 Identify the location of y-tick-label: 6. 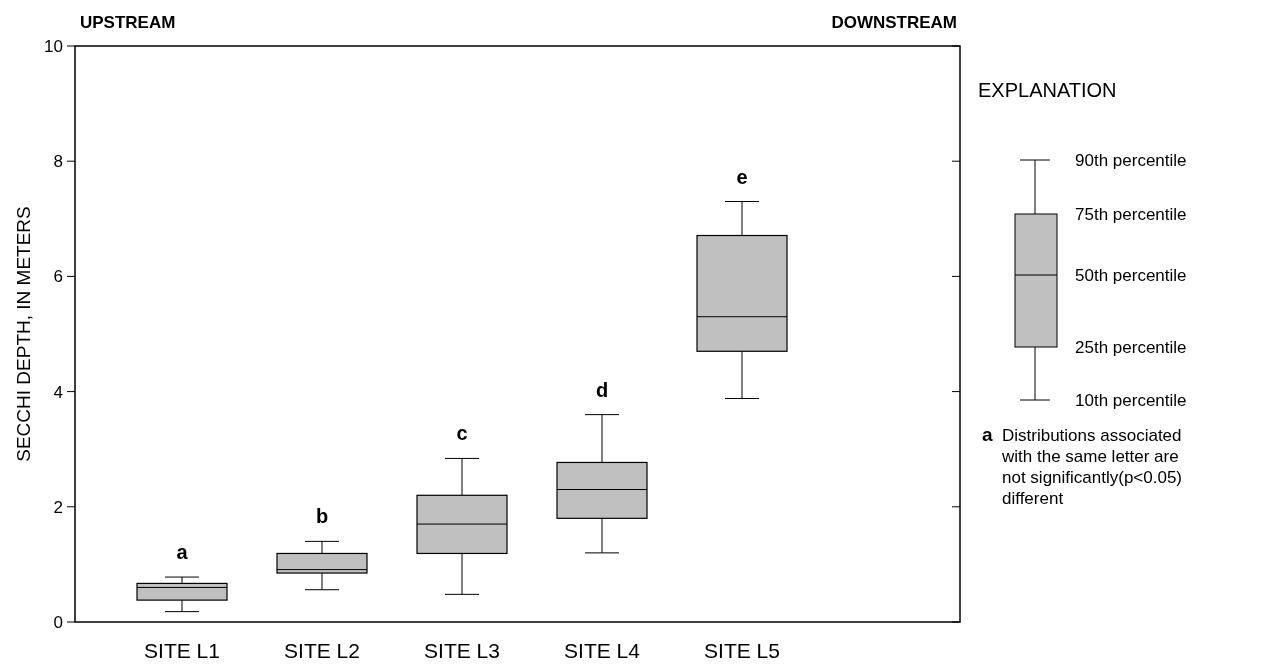
(58, 277).